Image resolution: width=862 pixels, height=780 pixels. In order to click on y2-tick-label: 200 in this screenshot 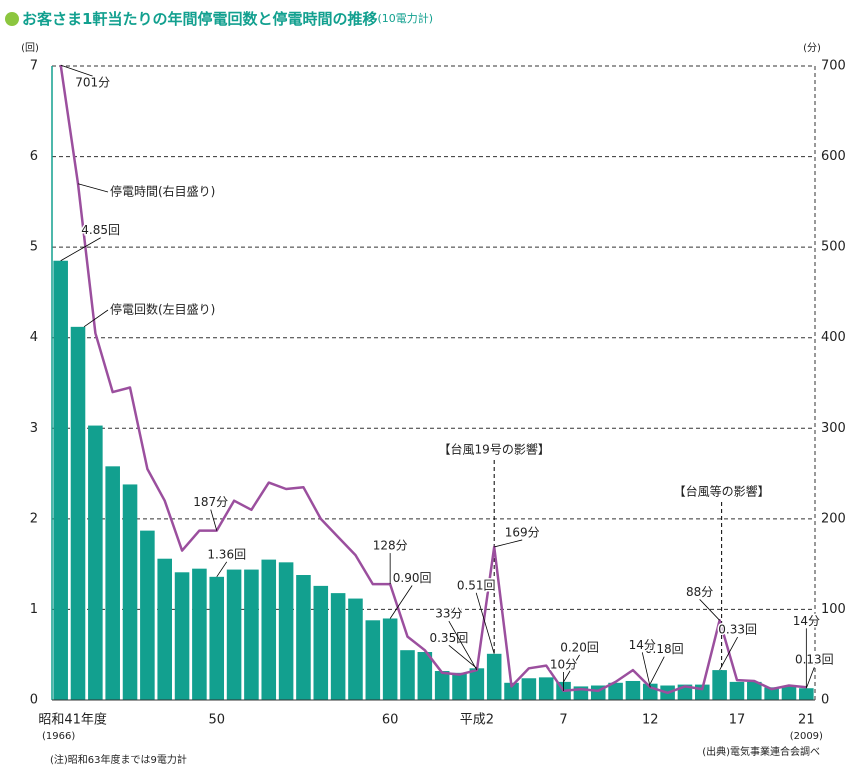, I will do `click(833, 518)`.